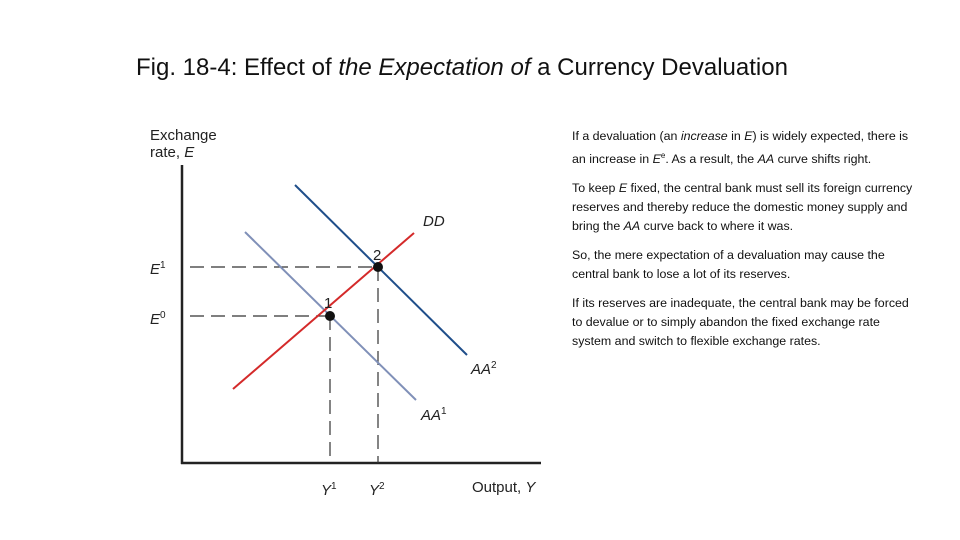 The width and height of the screenshot is (960, 540). Describe the element at coordinates (434, 67) in the screenshot. I see `title-text: the Expectation of` at that location.